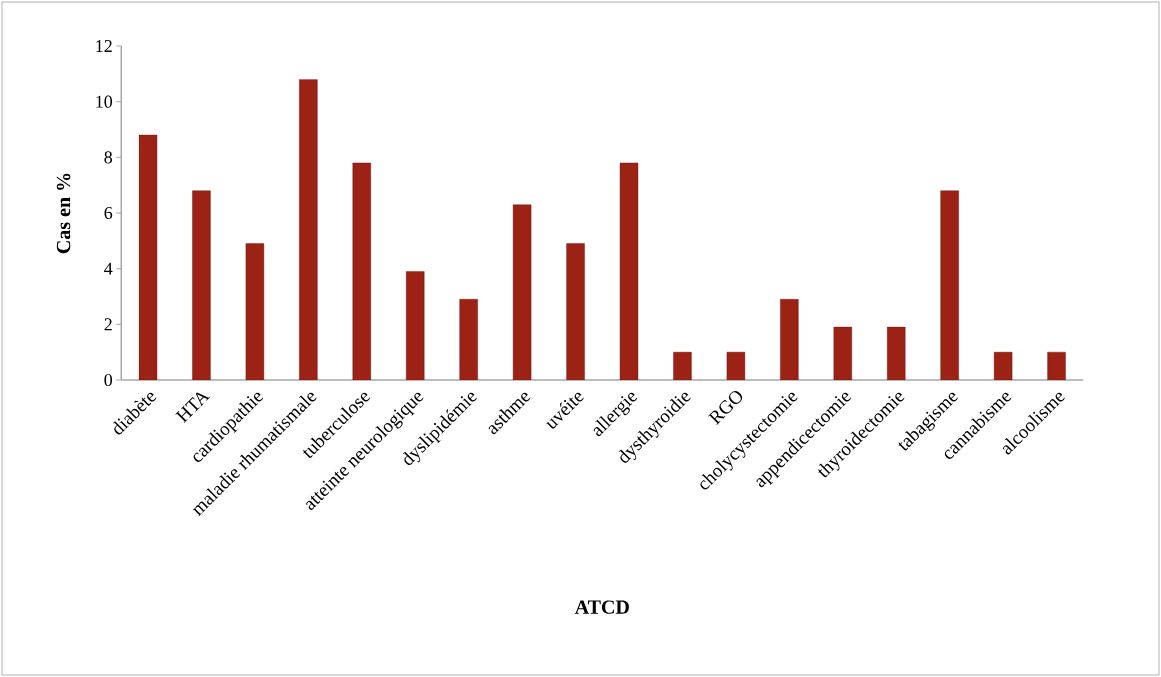  I want to click on y-tick-label: 4, so click(108, 268).